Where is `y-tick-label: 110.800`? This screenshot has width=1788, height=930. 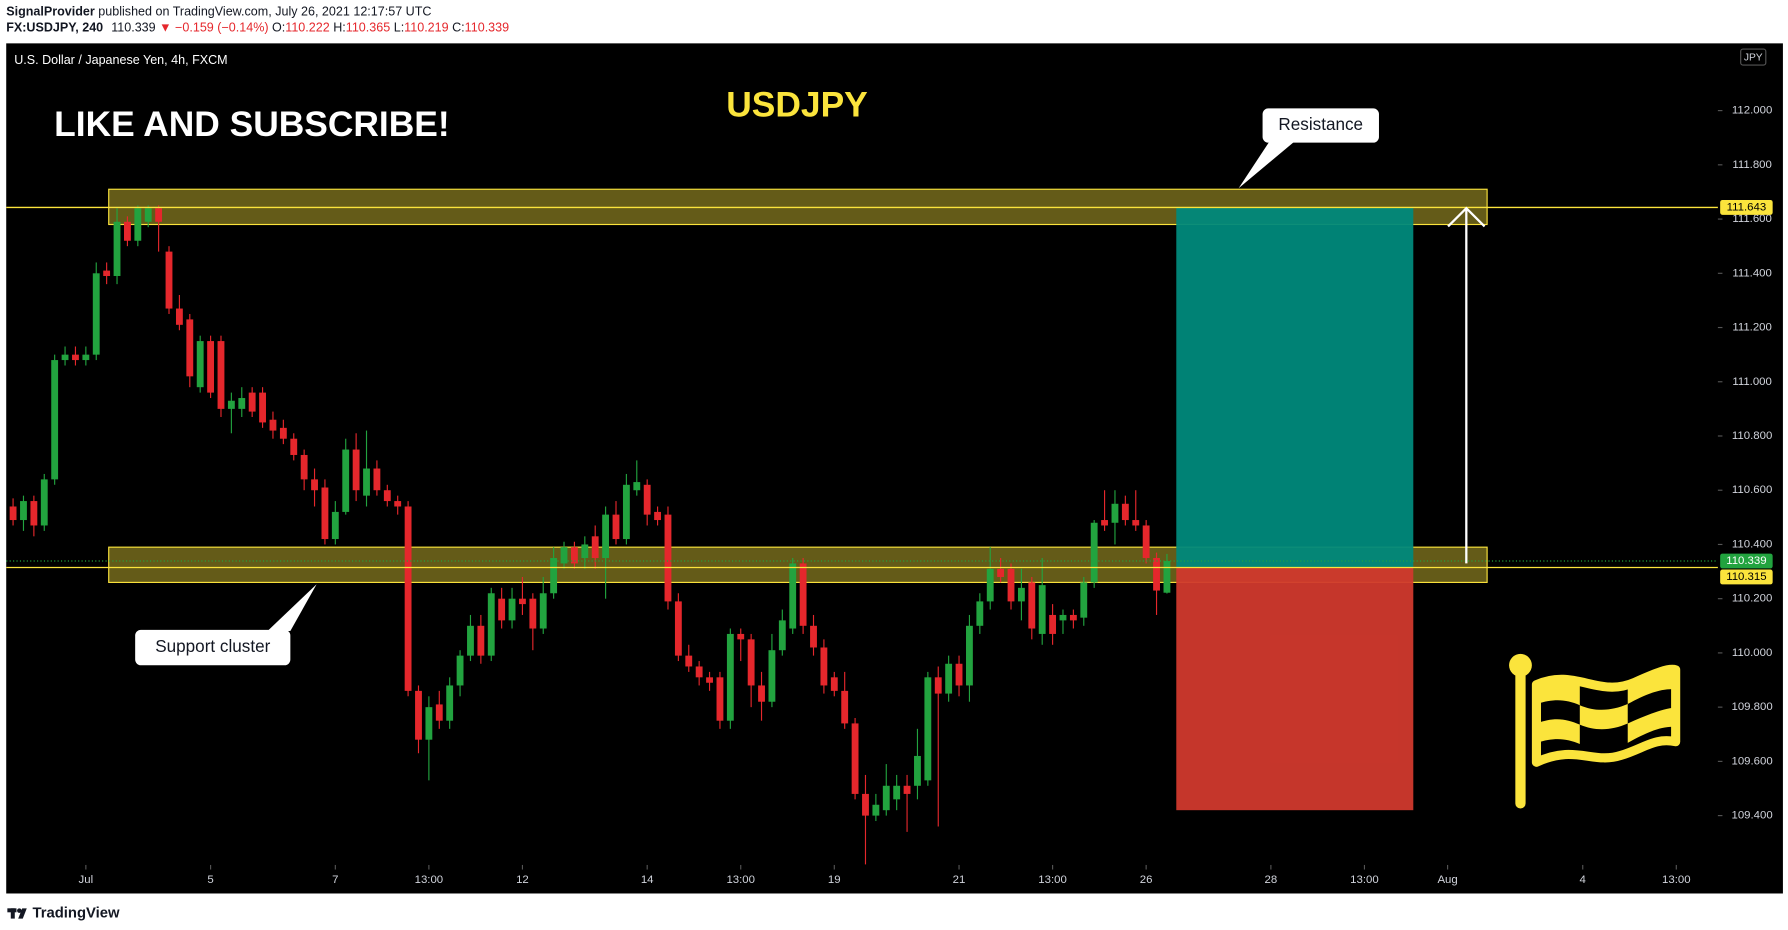
y-tick-label: 110.800 is located at coordinates (1752, 436).